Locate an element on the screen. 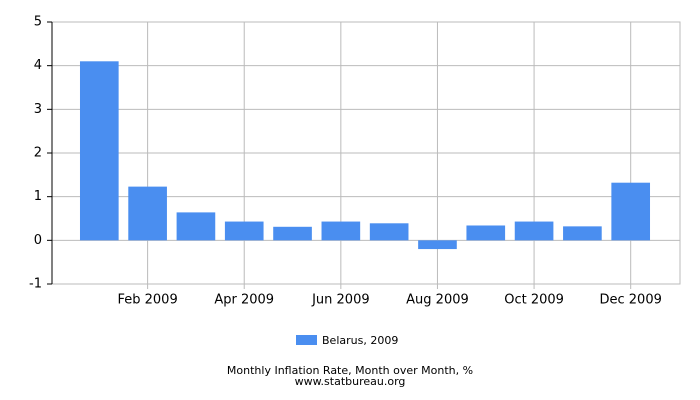  y-tick-label: 1 is located at coordinates (38, 196).